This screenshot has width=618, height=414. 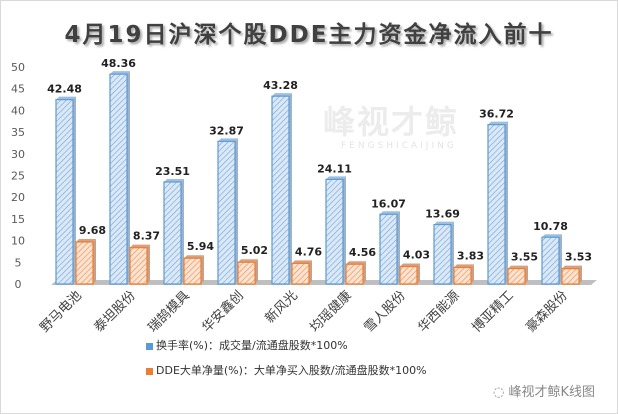 I want to click on data-label: 36.72, so click(x=496, y=114).